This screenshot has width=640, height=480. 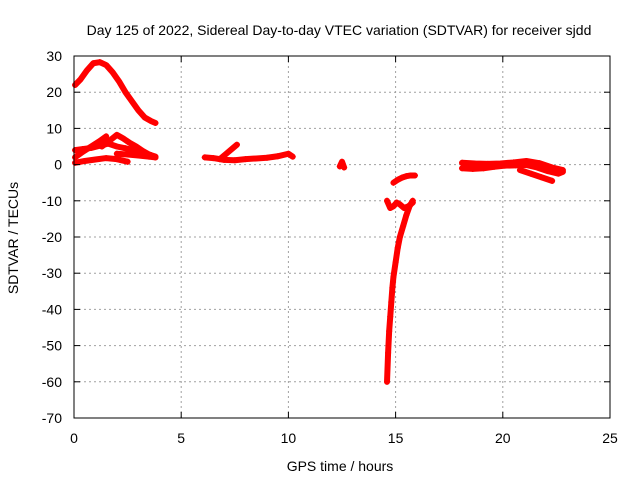 I want to click on series-arc-hump, so click(x=115, y=92).